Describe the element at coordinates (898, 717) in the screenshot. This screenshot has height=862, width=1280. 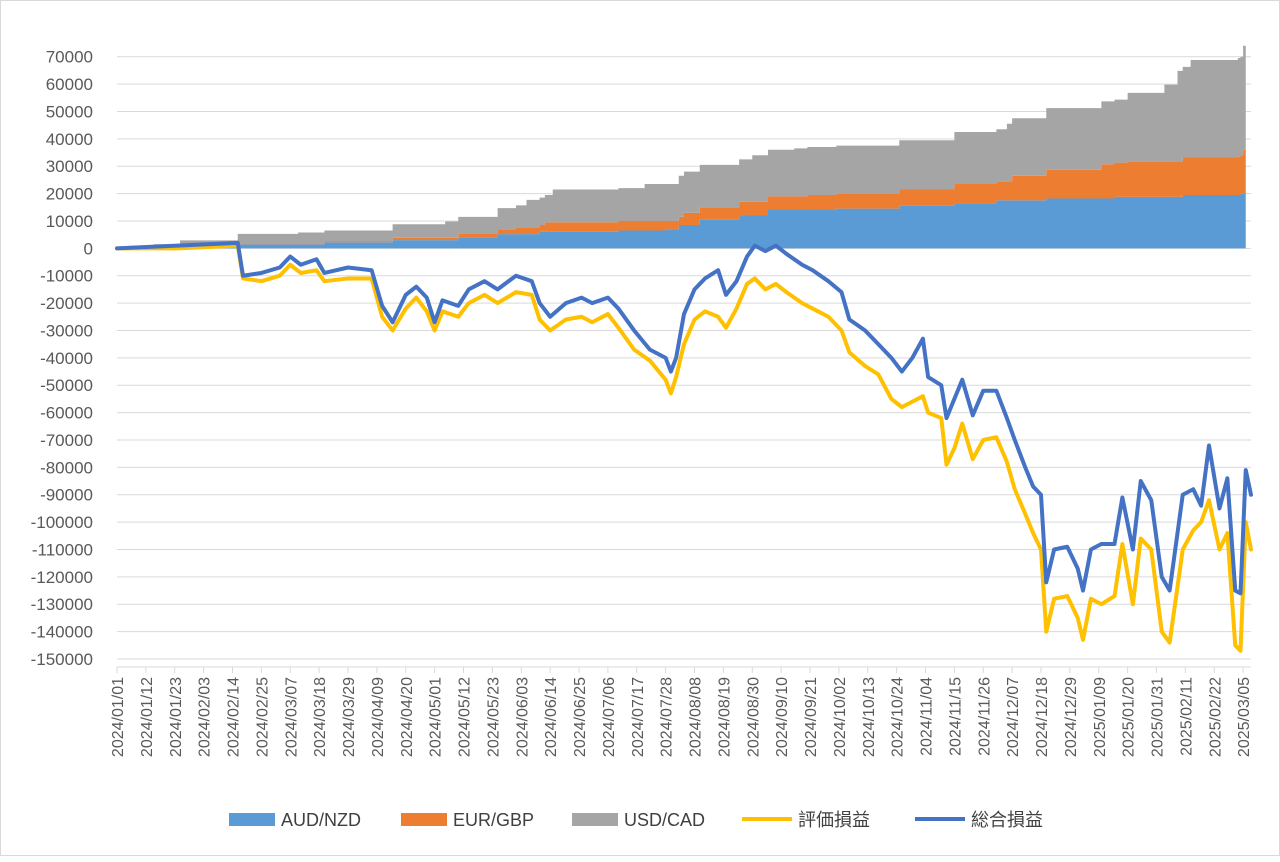
I see `x-tick-label: 2024/10/24` at that location.